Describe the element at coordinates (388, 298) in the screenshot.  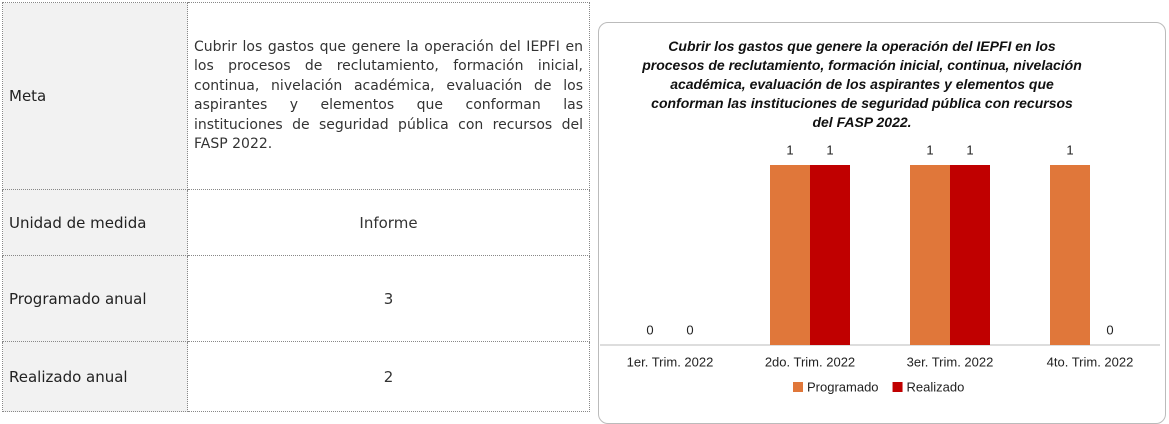
I see `row-value: 3` at that location.